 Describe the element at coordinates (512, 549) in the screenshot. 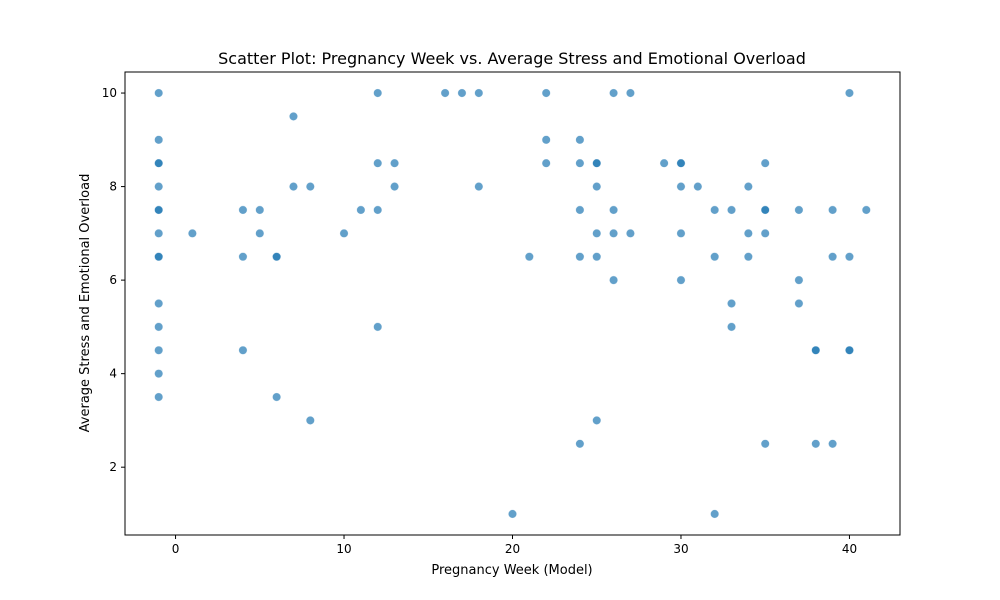

I see `x-tick-label: 20` at that location.